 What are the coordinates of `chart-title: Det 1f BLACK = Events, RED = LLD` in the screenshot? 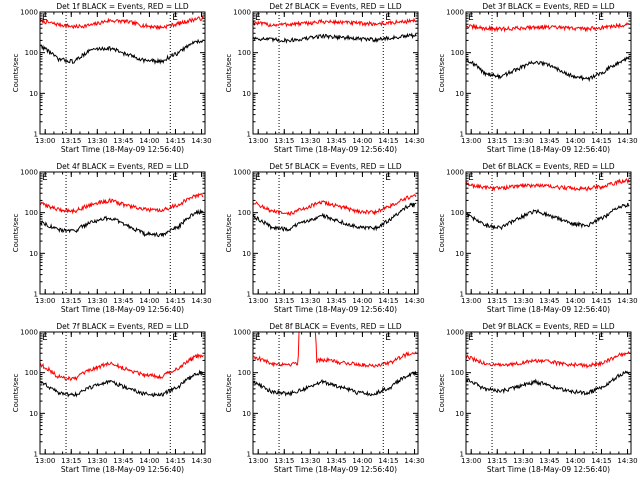 It's located at (122, 6).